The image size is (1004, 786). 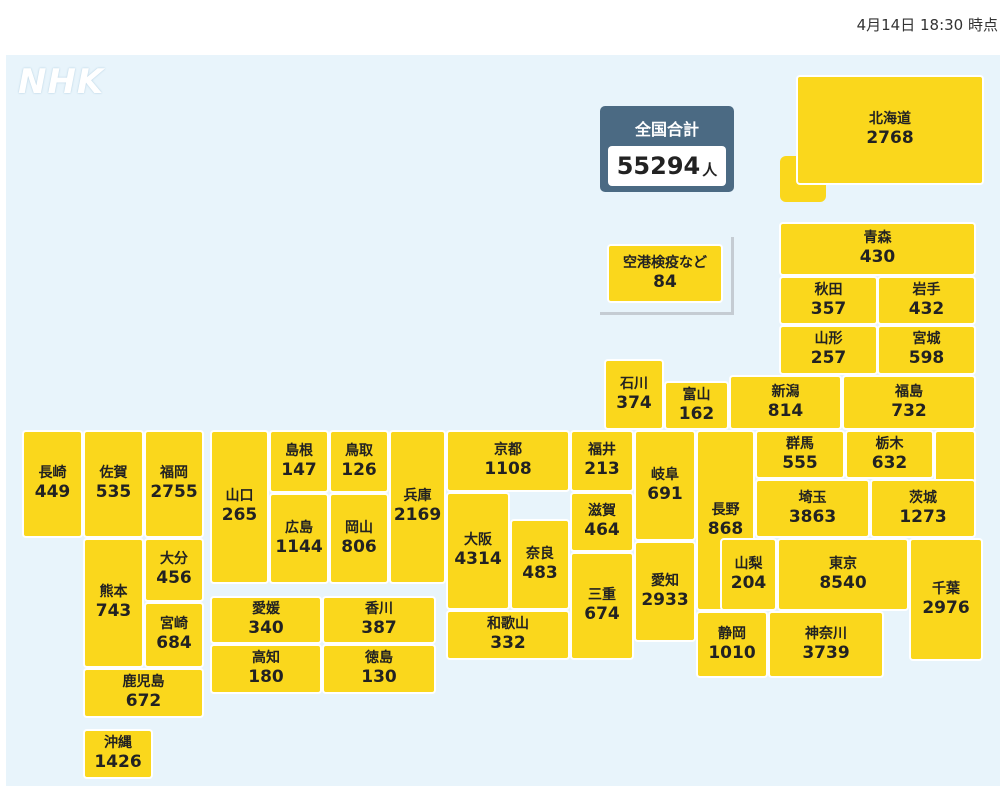 I want to click on pref-kochi: 高知 180, so click(x=266, y=669).